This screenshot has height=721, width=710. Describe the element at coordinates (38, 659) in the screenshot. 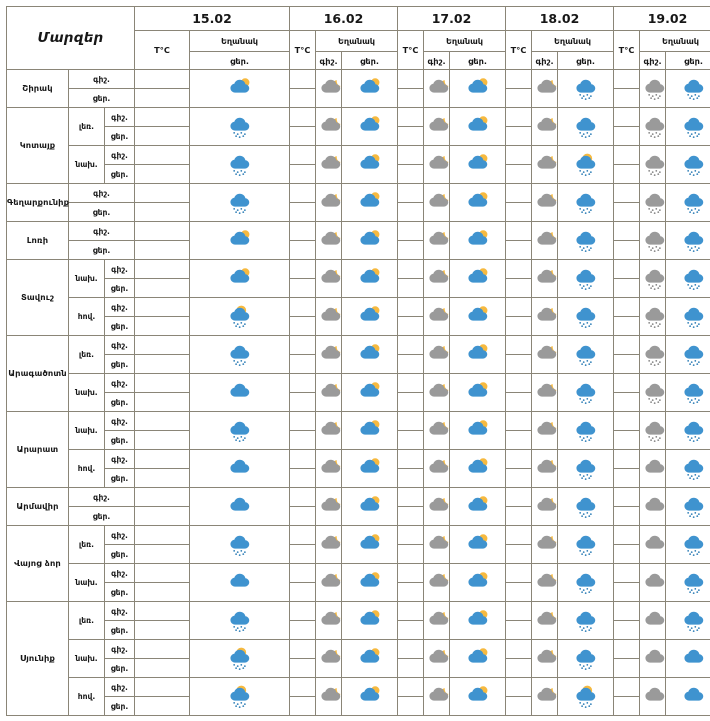

I see `region-name-cell: Սյունիք` at that location.